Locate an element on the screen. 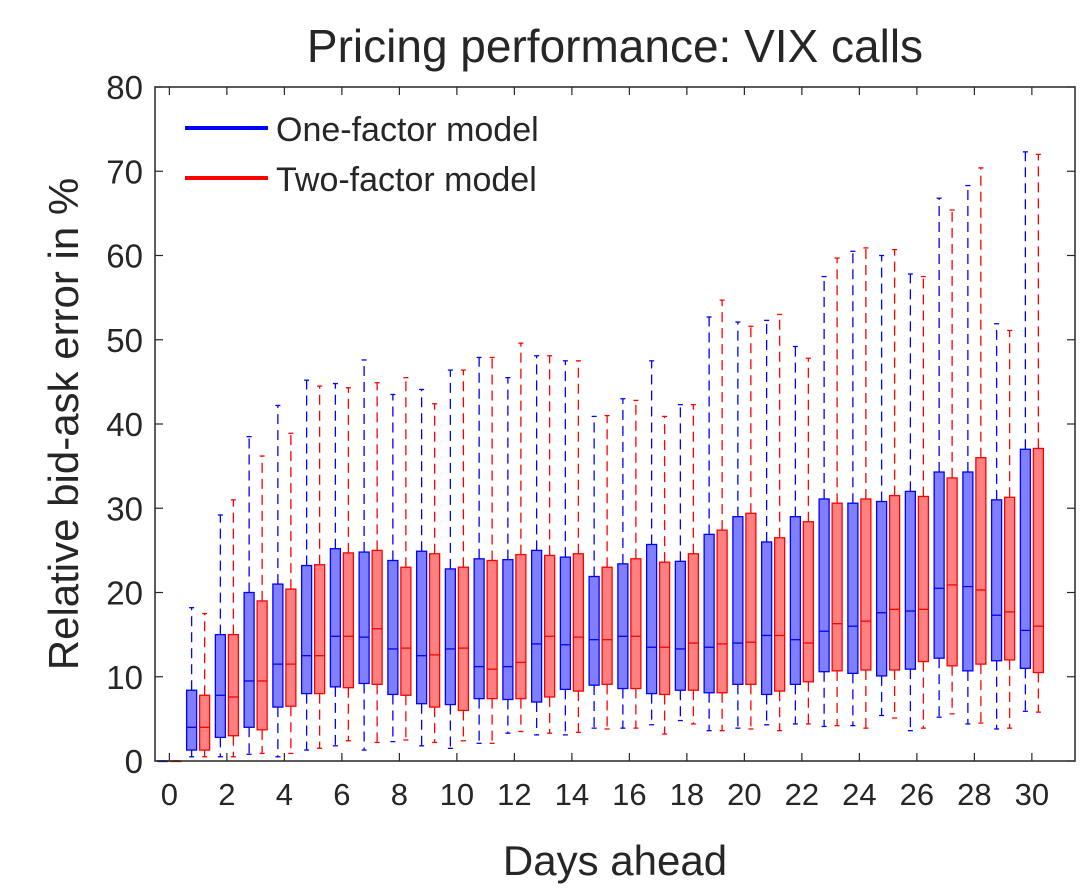 This screenshot has height=890, width=1080. legend-label-two-factor: Two-factor model is located at coordinates (406, 180).